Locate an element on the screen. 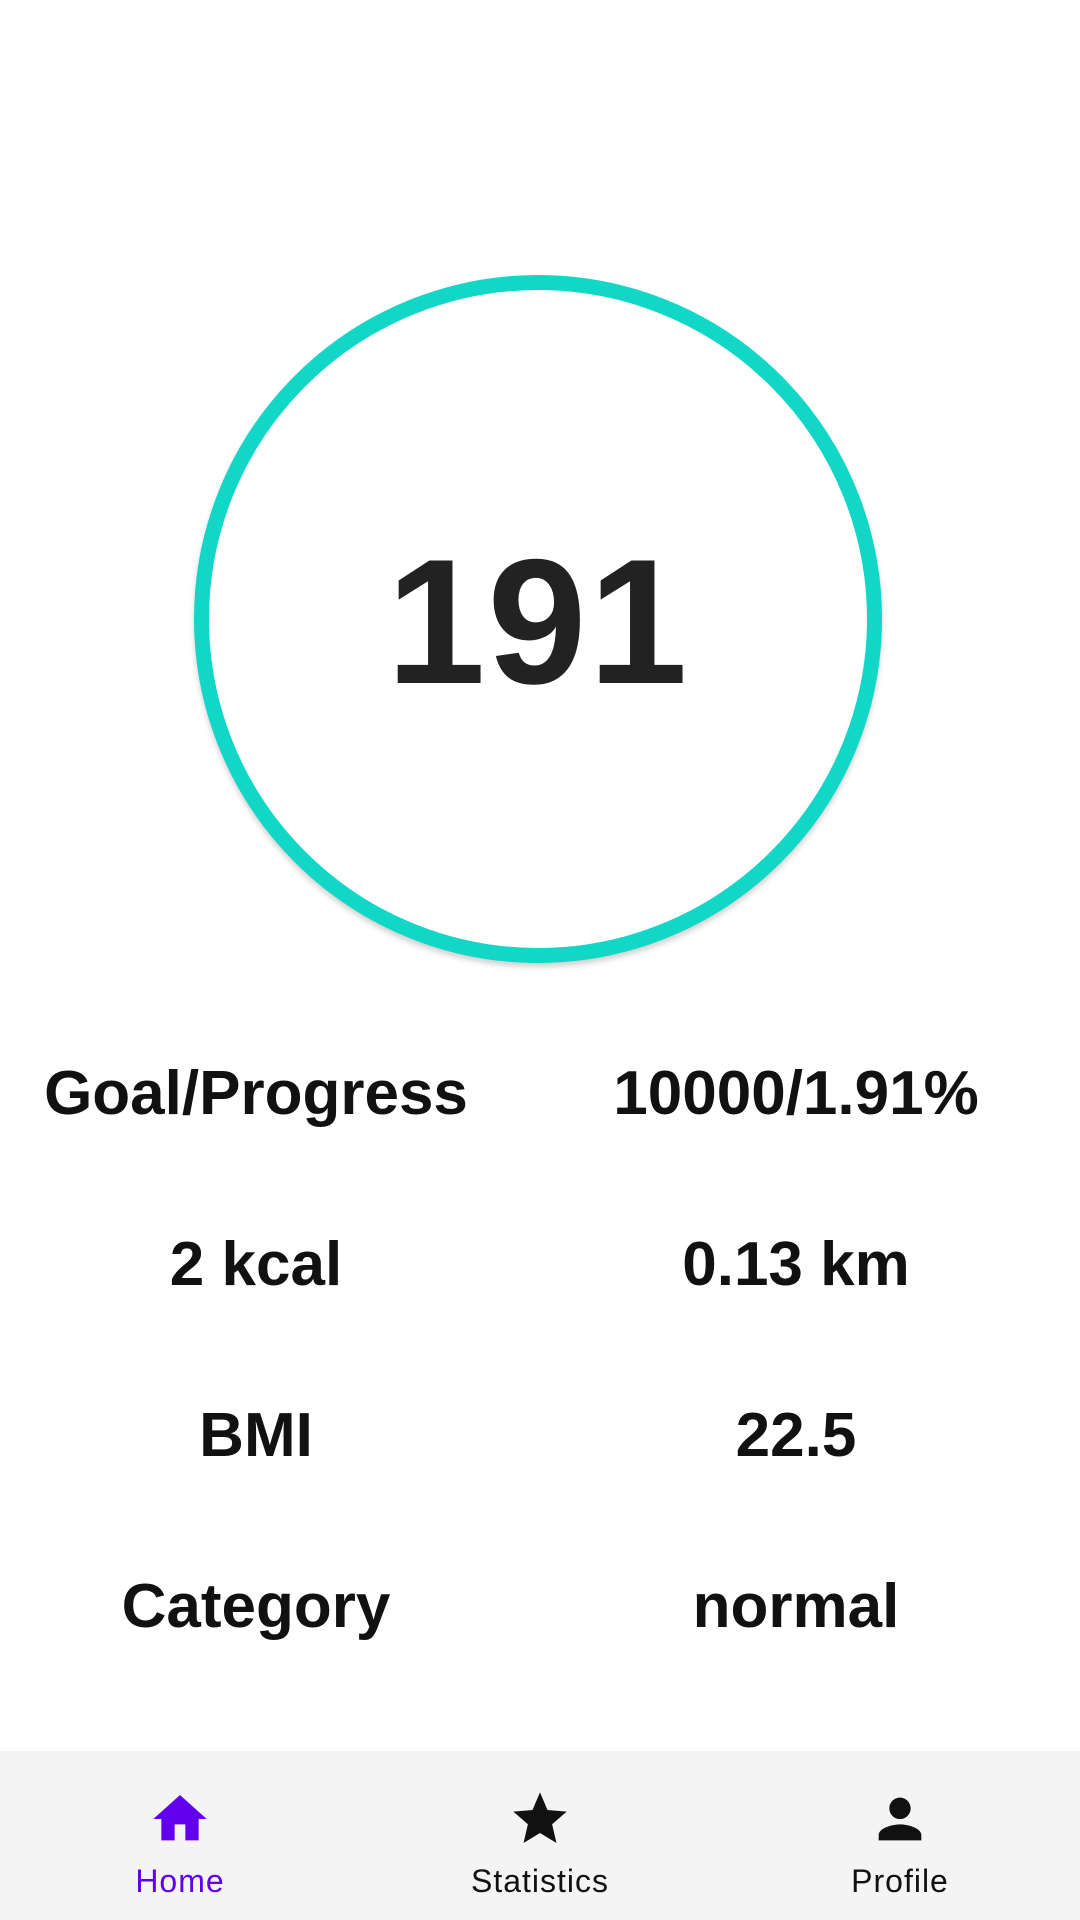 The height and width of the screenshot is (1920, 1080). person-icon is located at coordinates (900, 1819).